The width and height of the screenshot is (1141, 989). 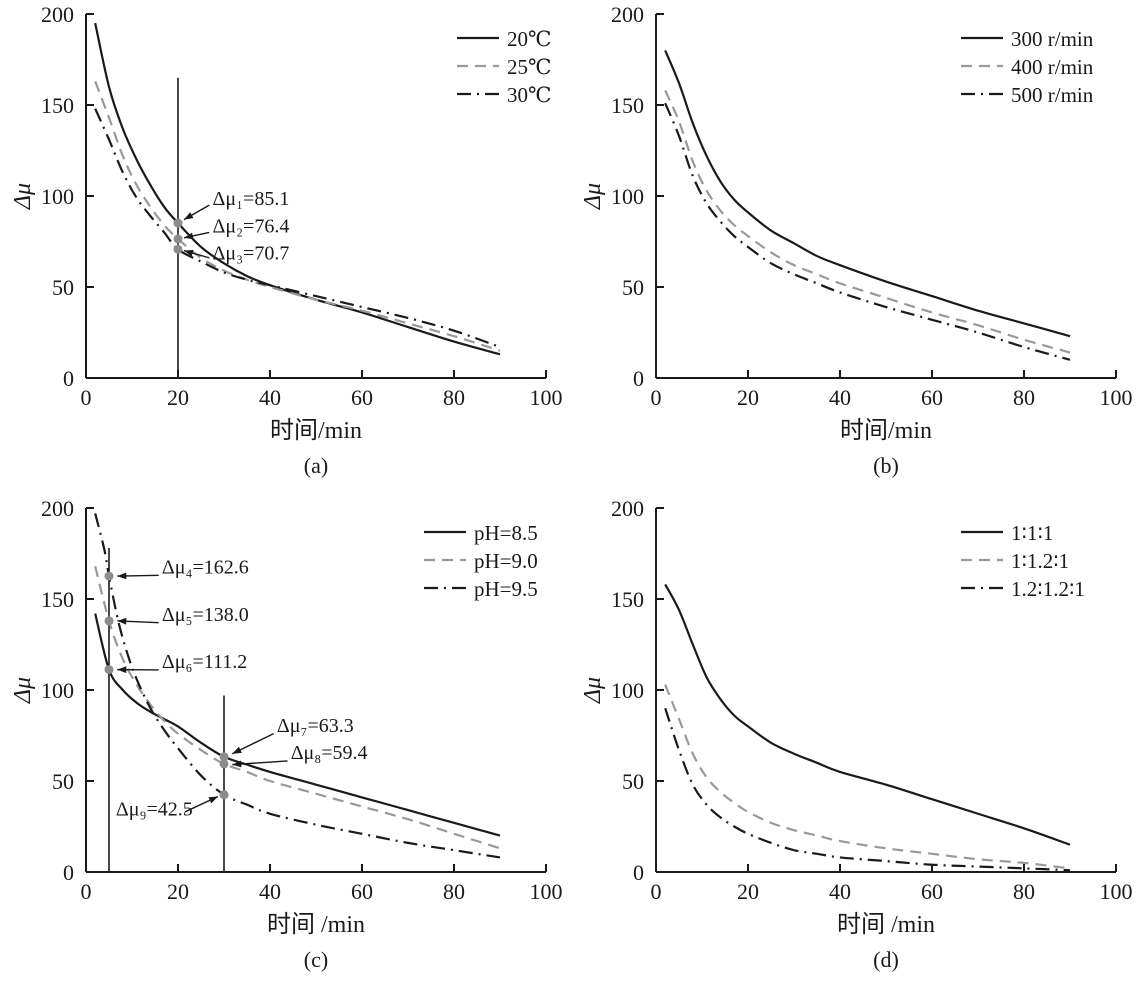 I want to click on annotation-label: Δμ₄=162.6, so click(x=205, y=568).